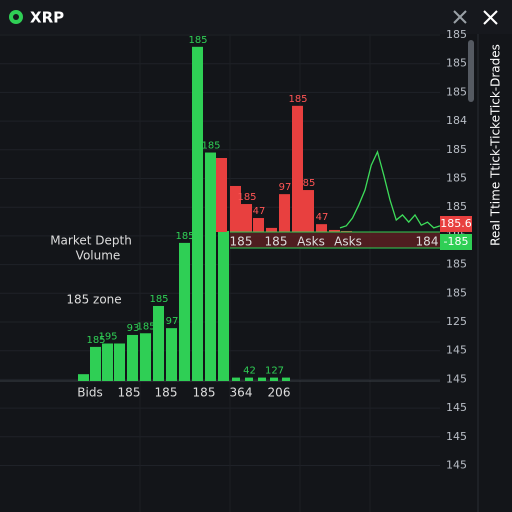 This screenshot has height=512, width=512. I want to click on ask-band, so click(335, 240).